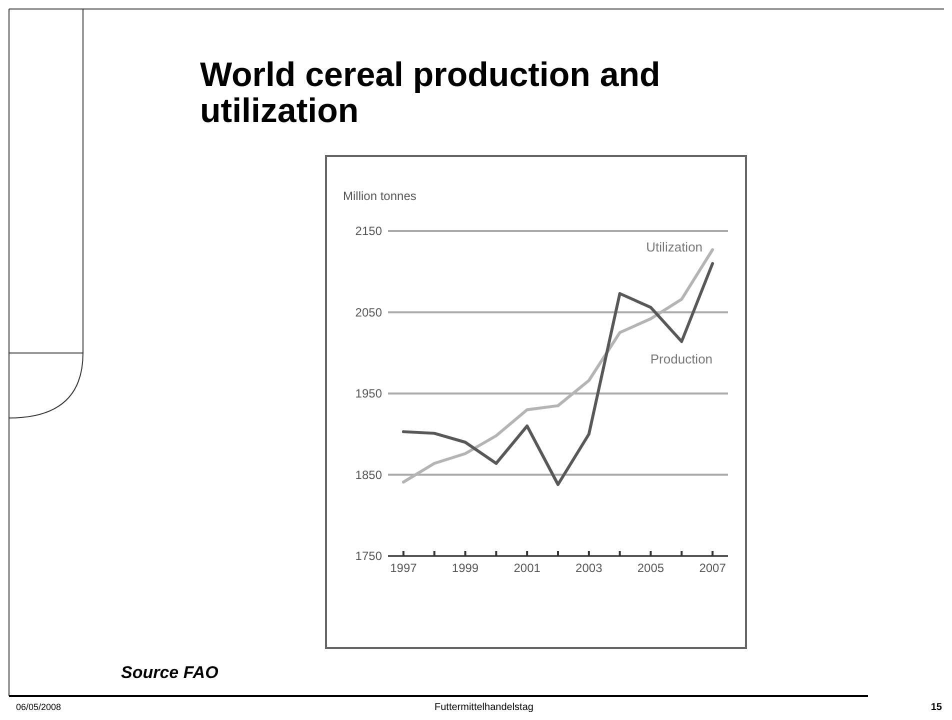 The width and height of the screenshot is (952, 720). I want to click on y-tick-label: 2150, so click(368, 231).